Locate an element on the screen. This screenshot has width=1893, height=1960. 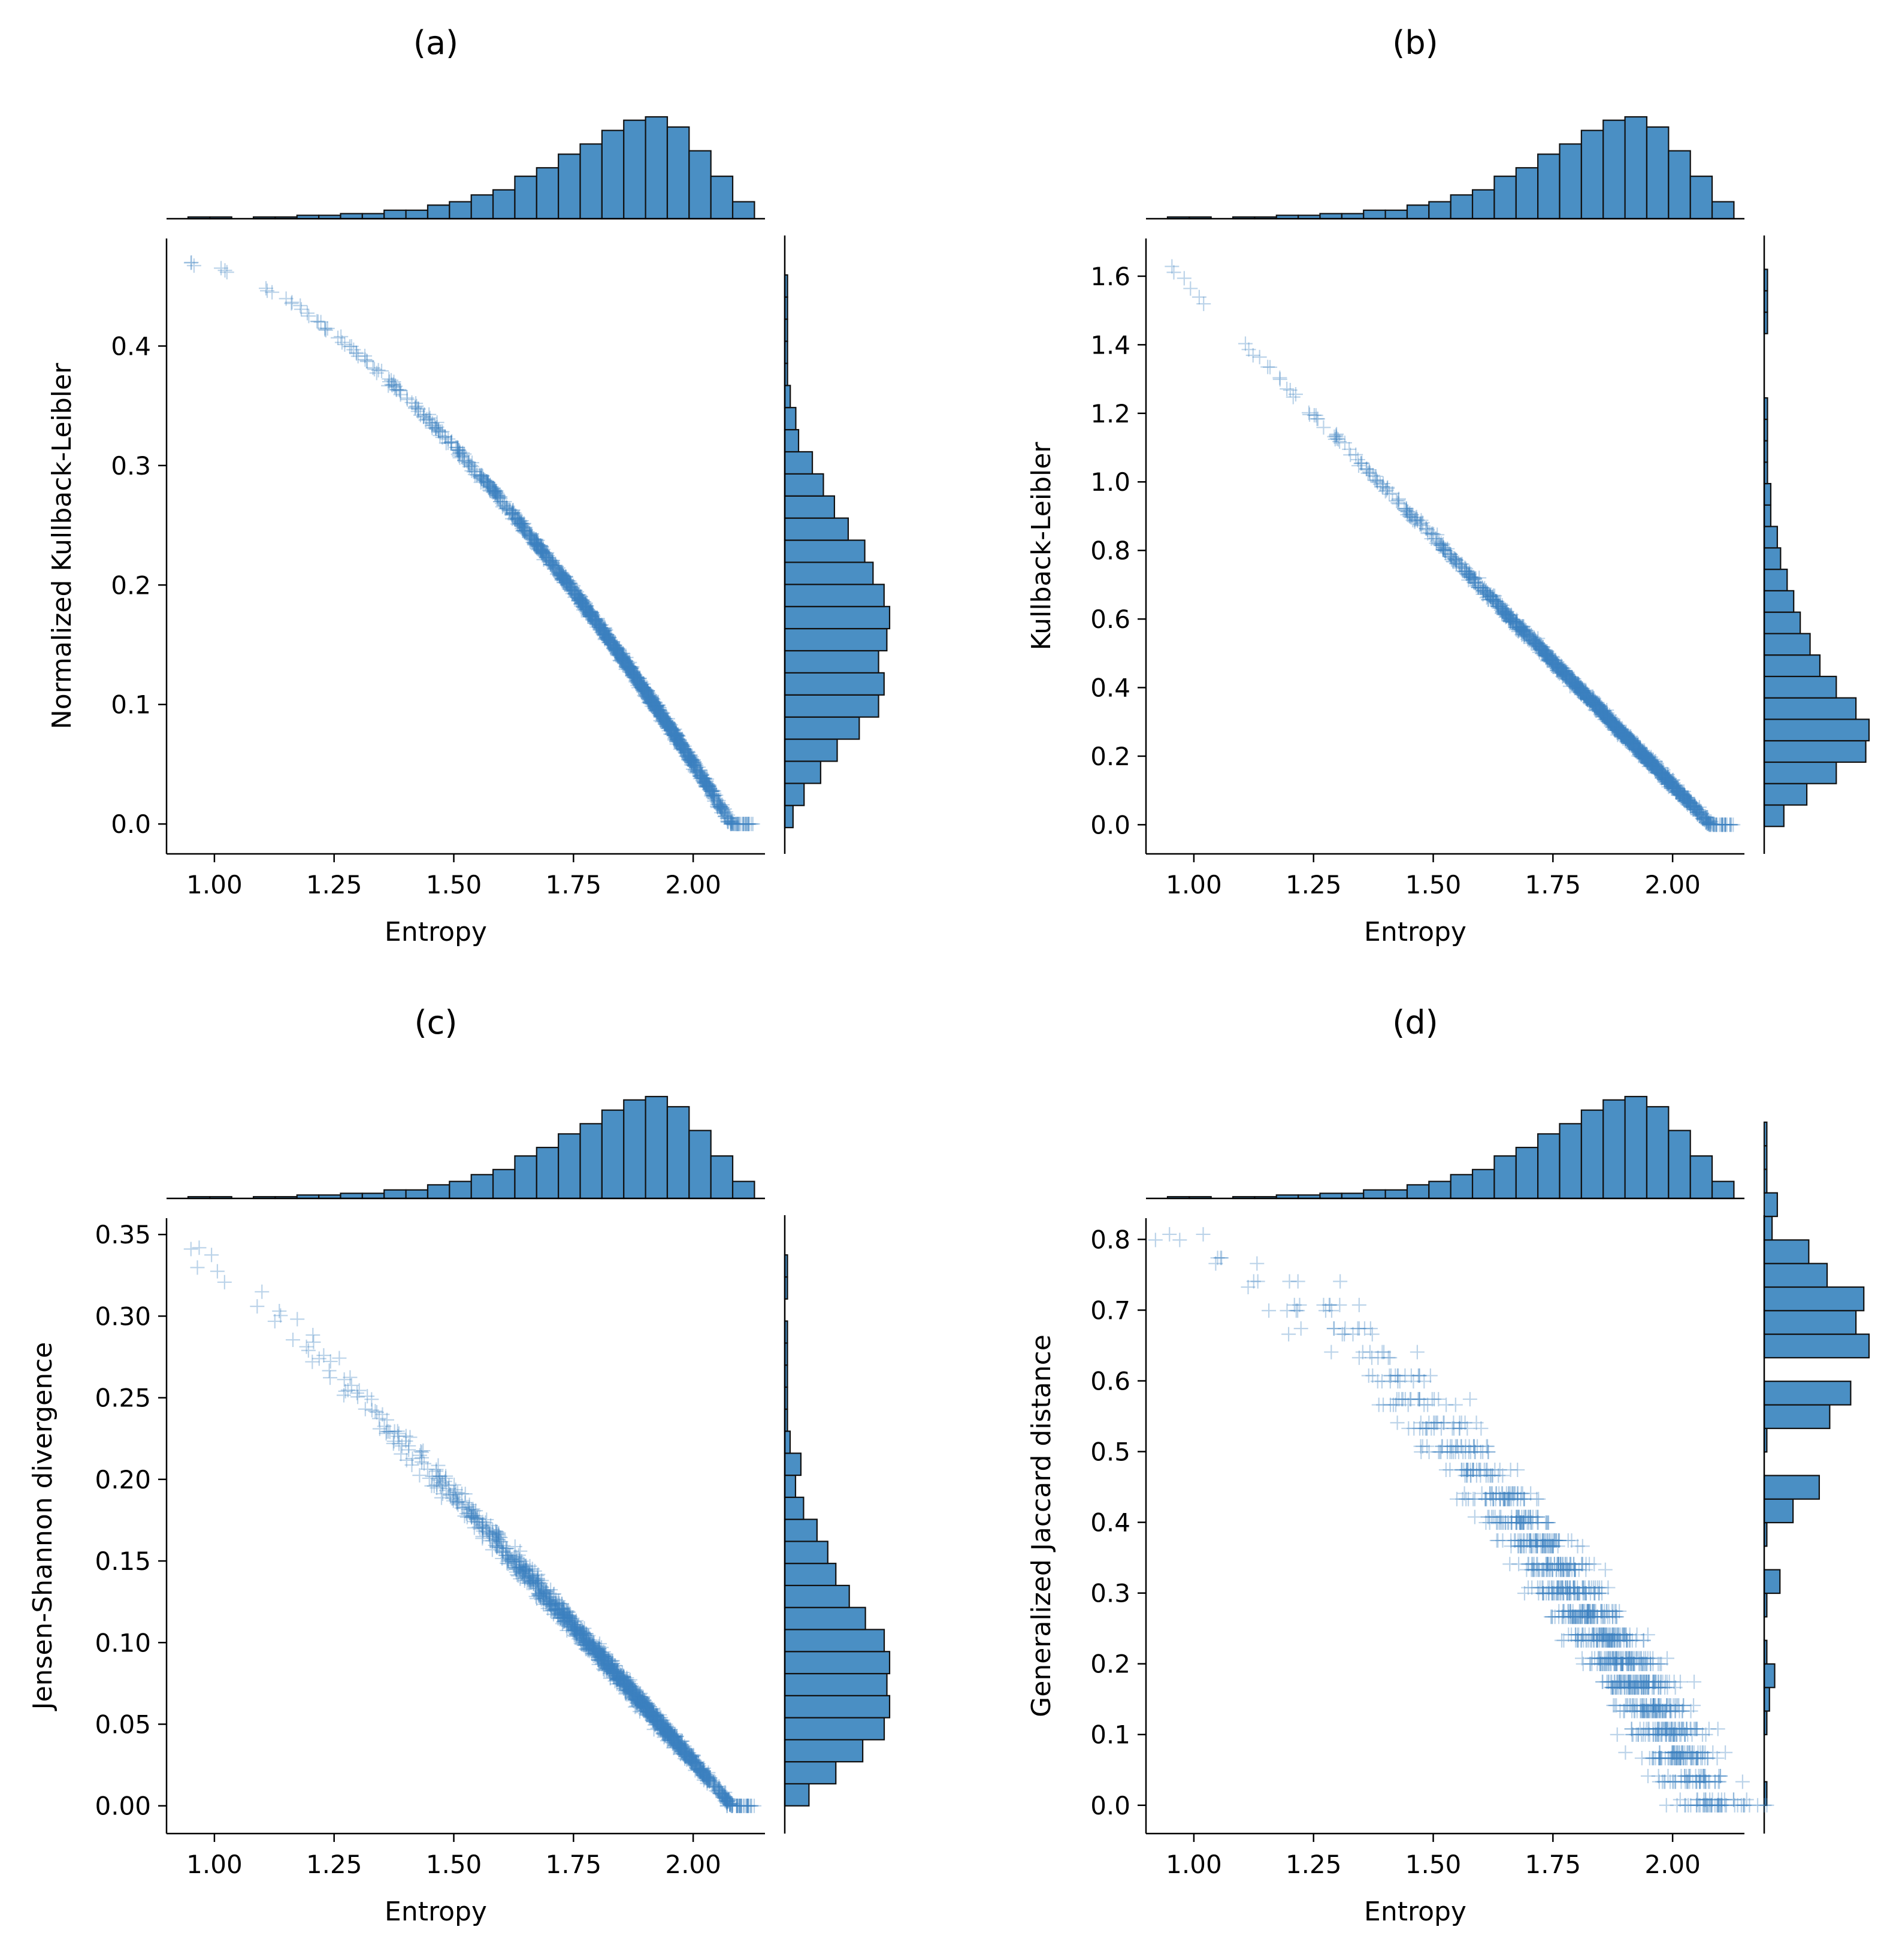
x-tick-label: 1.25 is located at coordinates (334, 884).